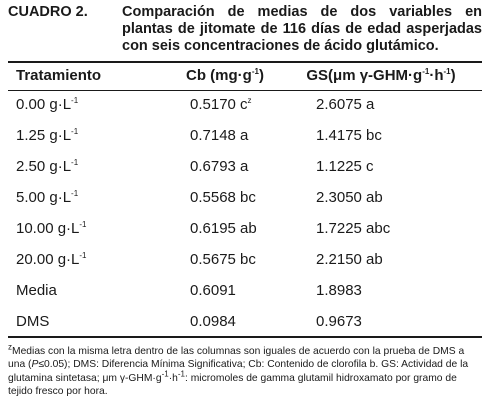  Describe the element at coordinates (223, 197) in the screenshot. I see `cell-cb: 0.5568 bc` at that location.